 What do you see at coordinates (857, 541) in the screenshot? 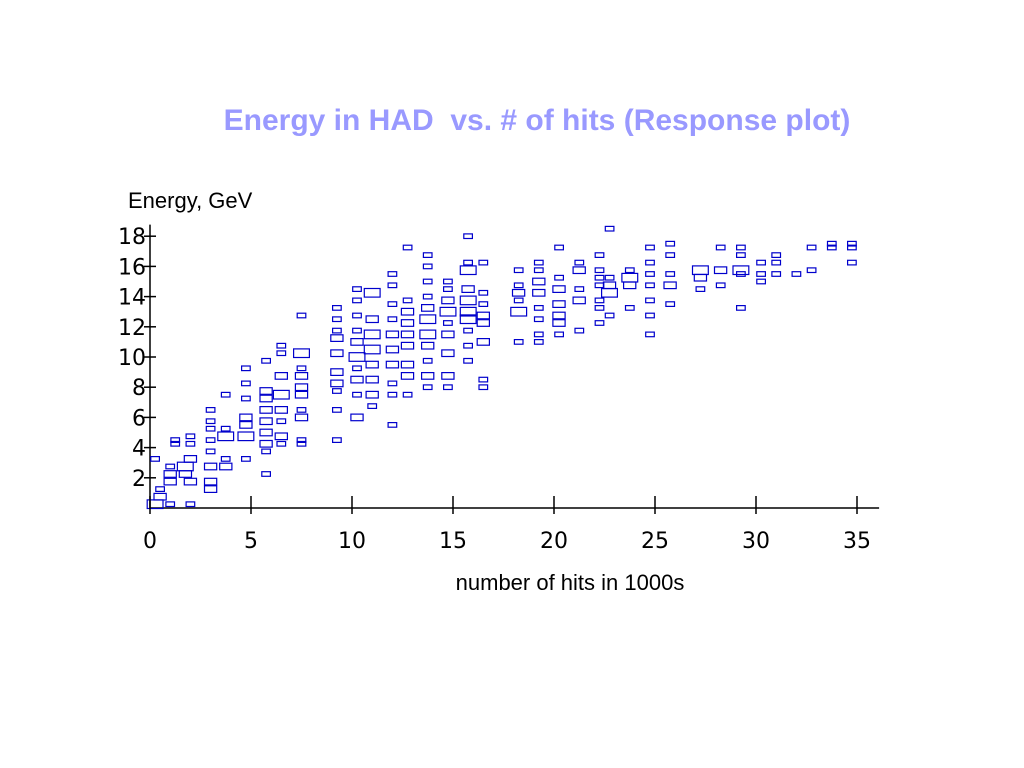
I see `x-tick-label: 35` at bounding box center [857, 541].